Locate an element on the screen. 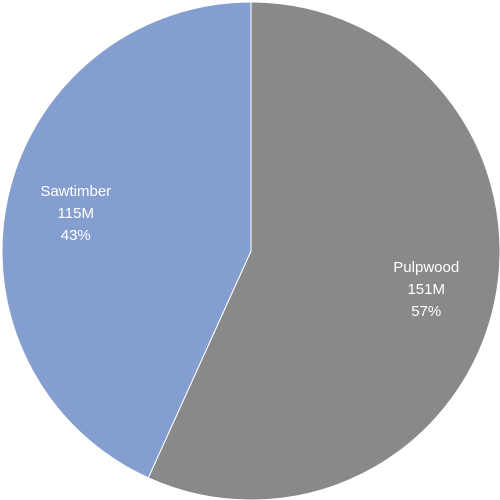 The height and width of the screenshot is (500, 500). slice-percent-sawtimber: 43% is located at coordinates (76, 235).